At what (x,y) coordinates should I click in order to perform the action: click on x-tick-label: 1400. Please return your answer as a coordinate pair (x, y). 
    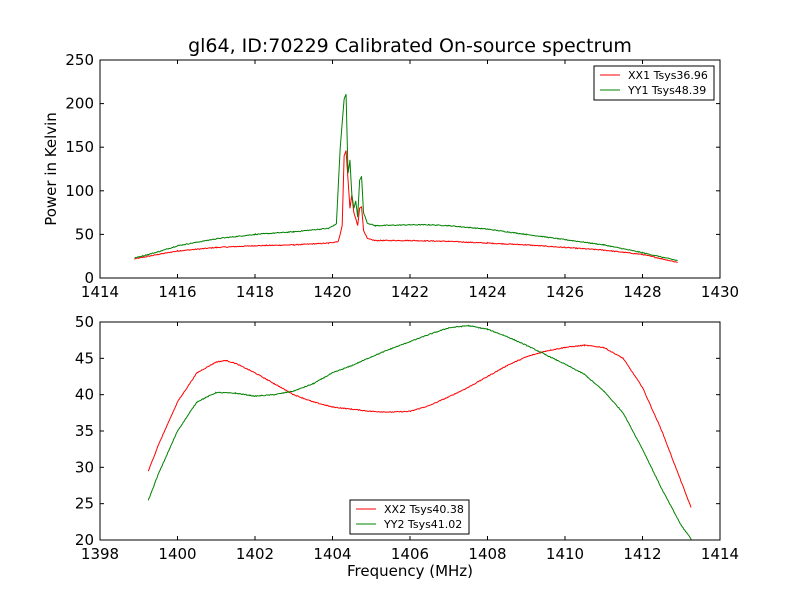
    Looking at the image, I should click on (177, 554).